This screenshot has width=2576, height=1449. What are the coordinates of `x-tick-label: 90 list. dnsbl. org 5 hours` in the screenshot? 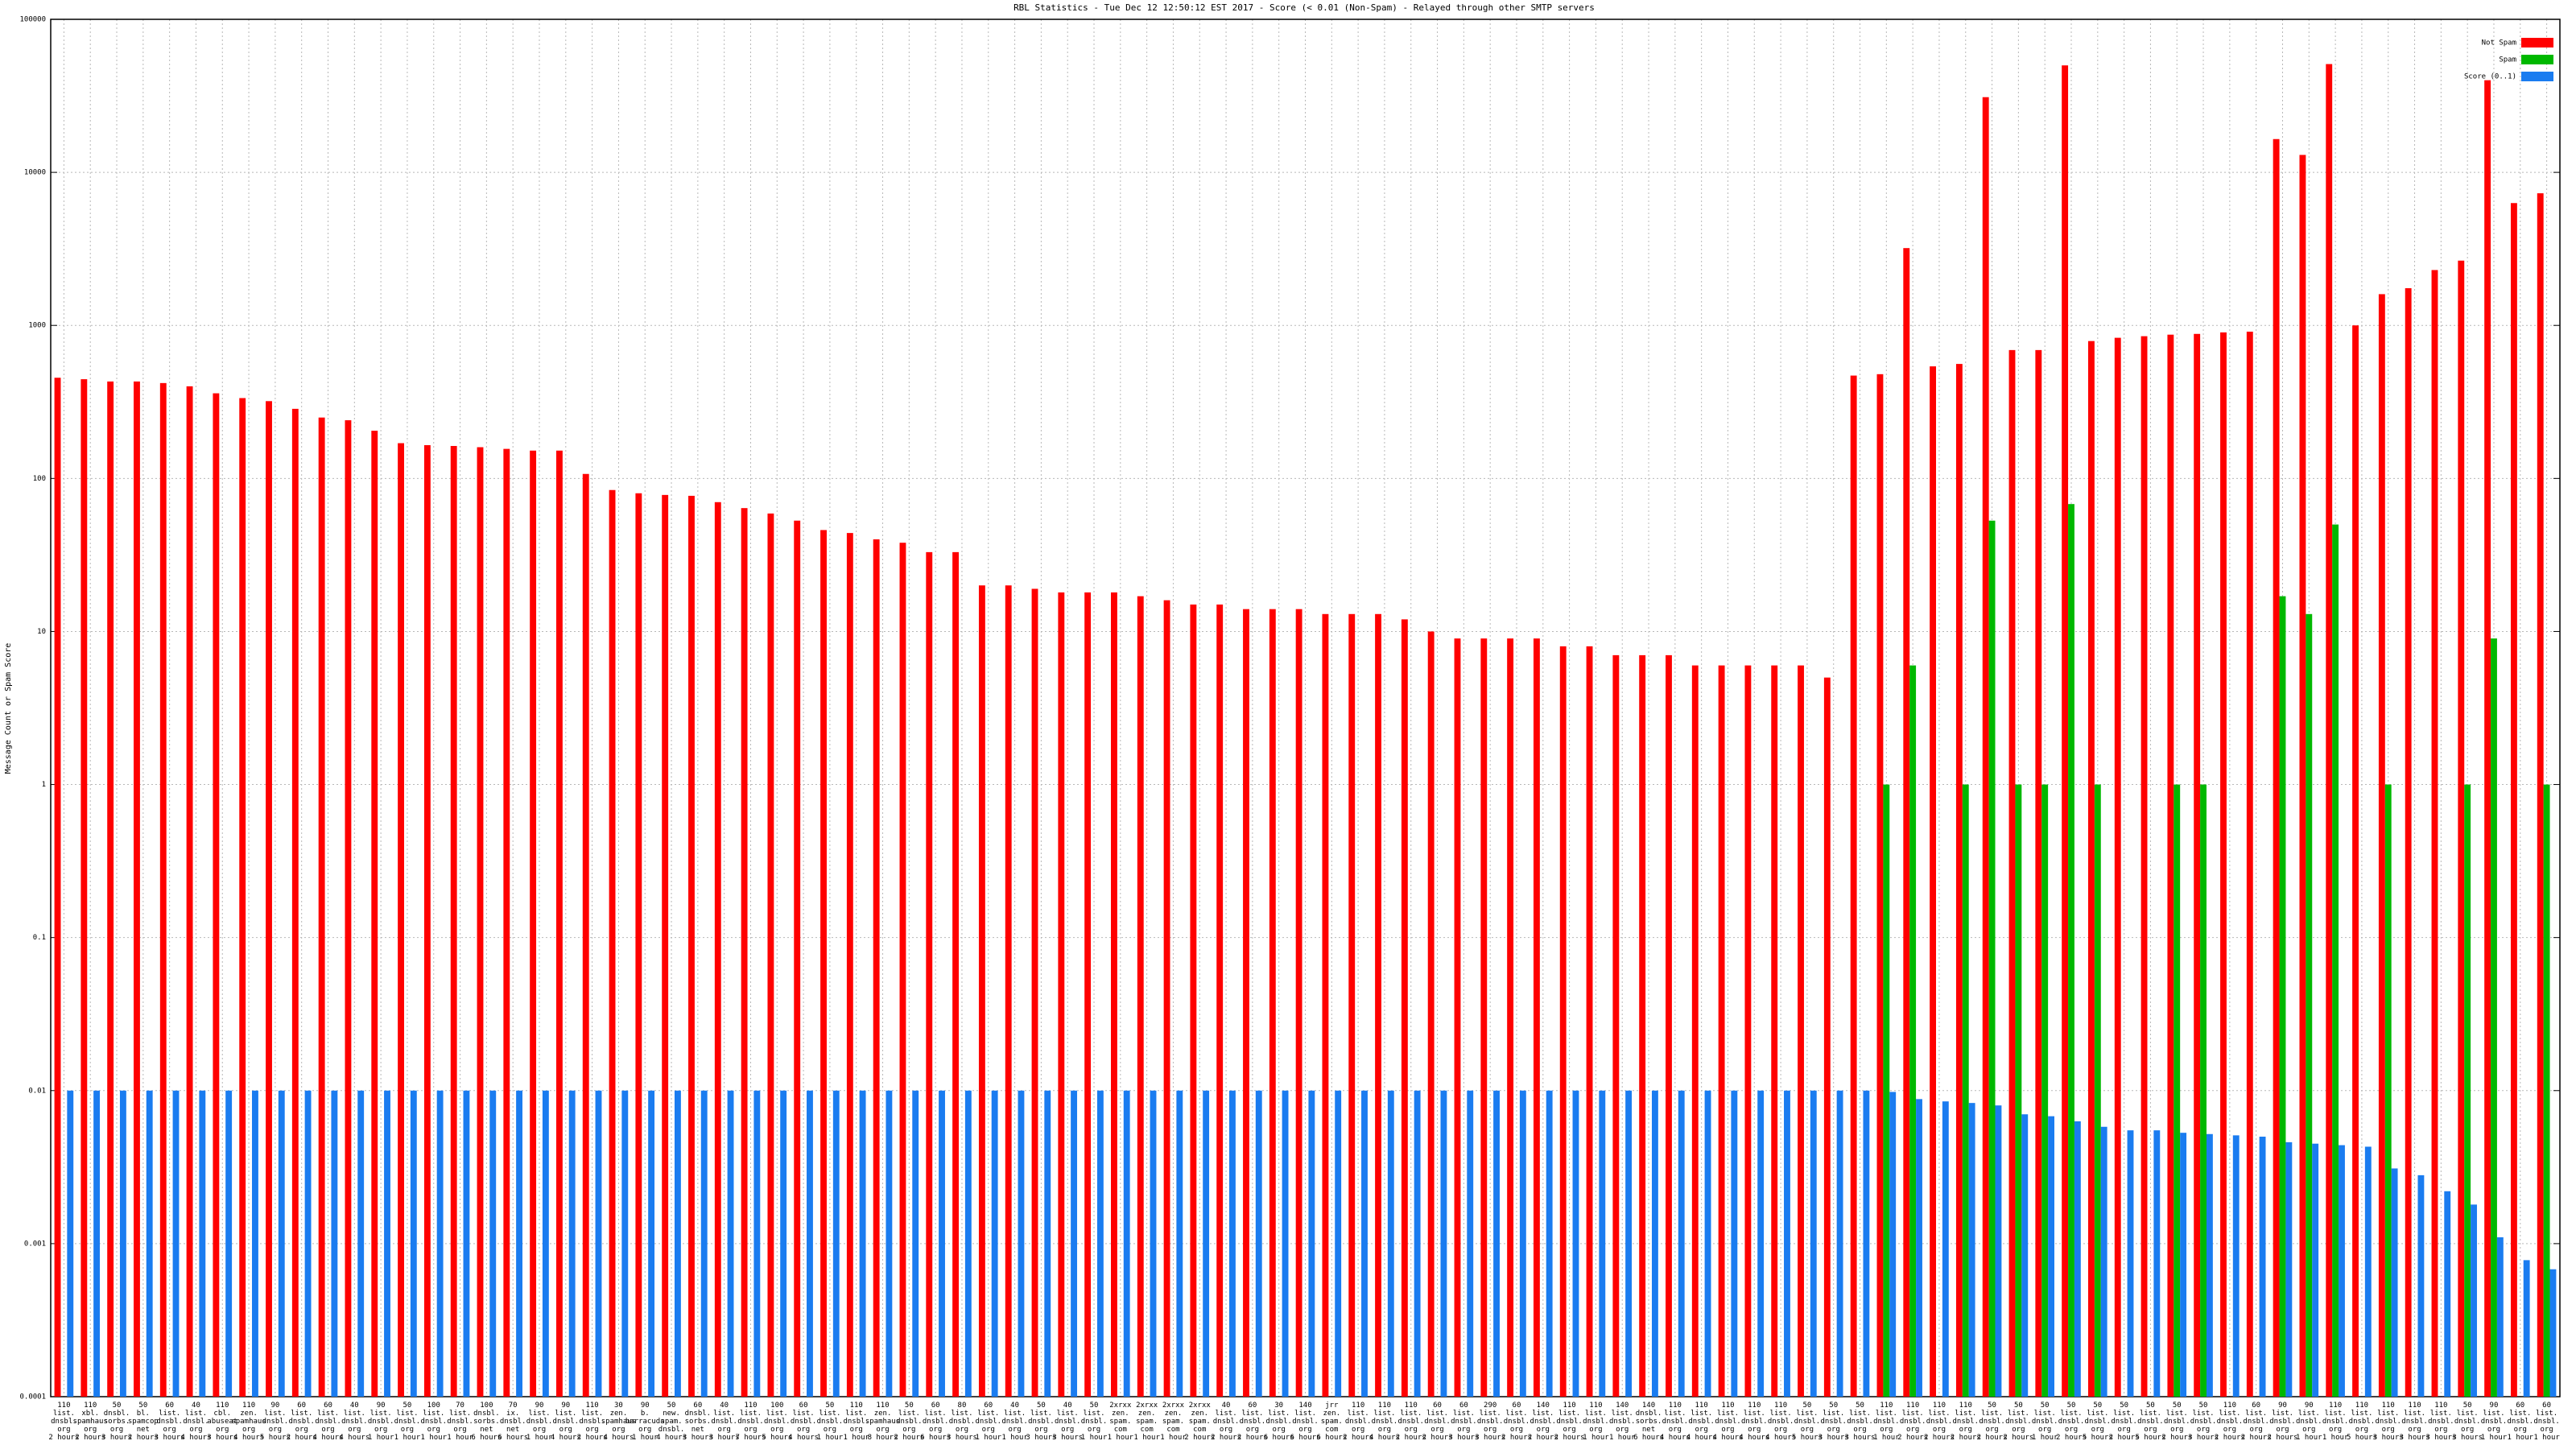 It's located at (275, 1422).